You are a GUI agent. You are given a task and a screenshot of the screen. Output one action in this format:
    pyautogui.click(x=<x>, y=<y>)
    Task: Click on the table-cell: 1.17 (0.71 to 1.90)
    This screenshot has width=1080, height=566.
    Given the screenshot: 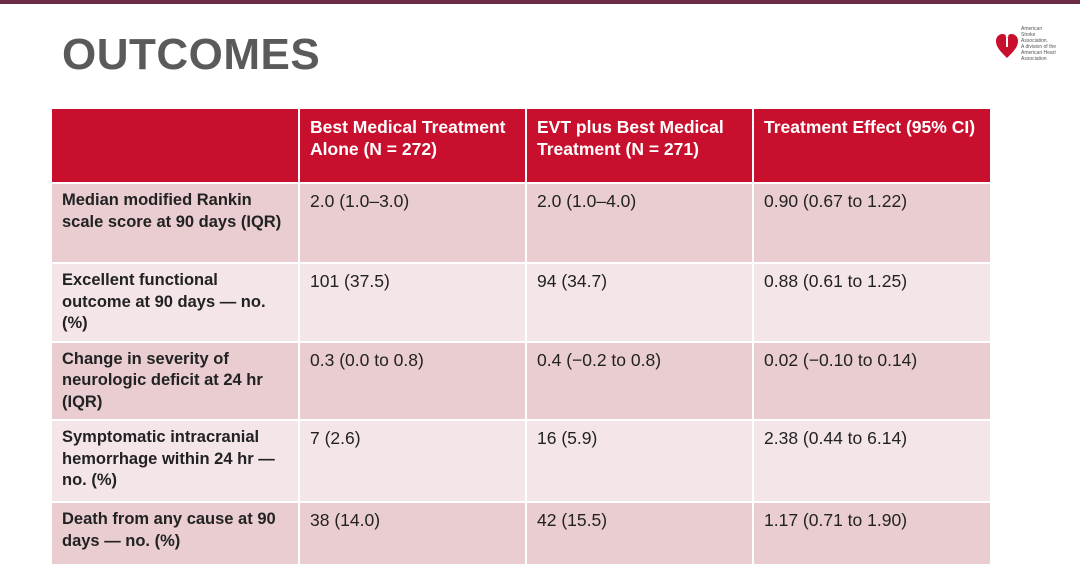 What is the action you would take?
    pyautogui.click(x=872, y=533)
    